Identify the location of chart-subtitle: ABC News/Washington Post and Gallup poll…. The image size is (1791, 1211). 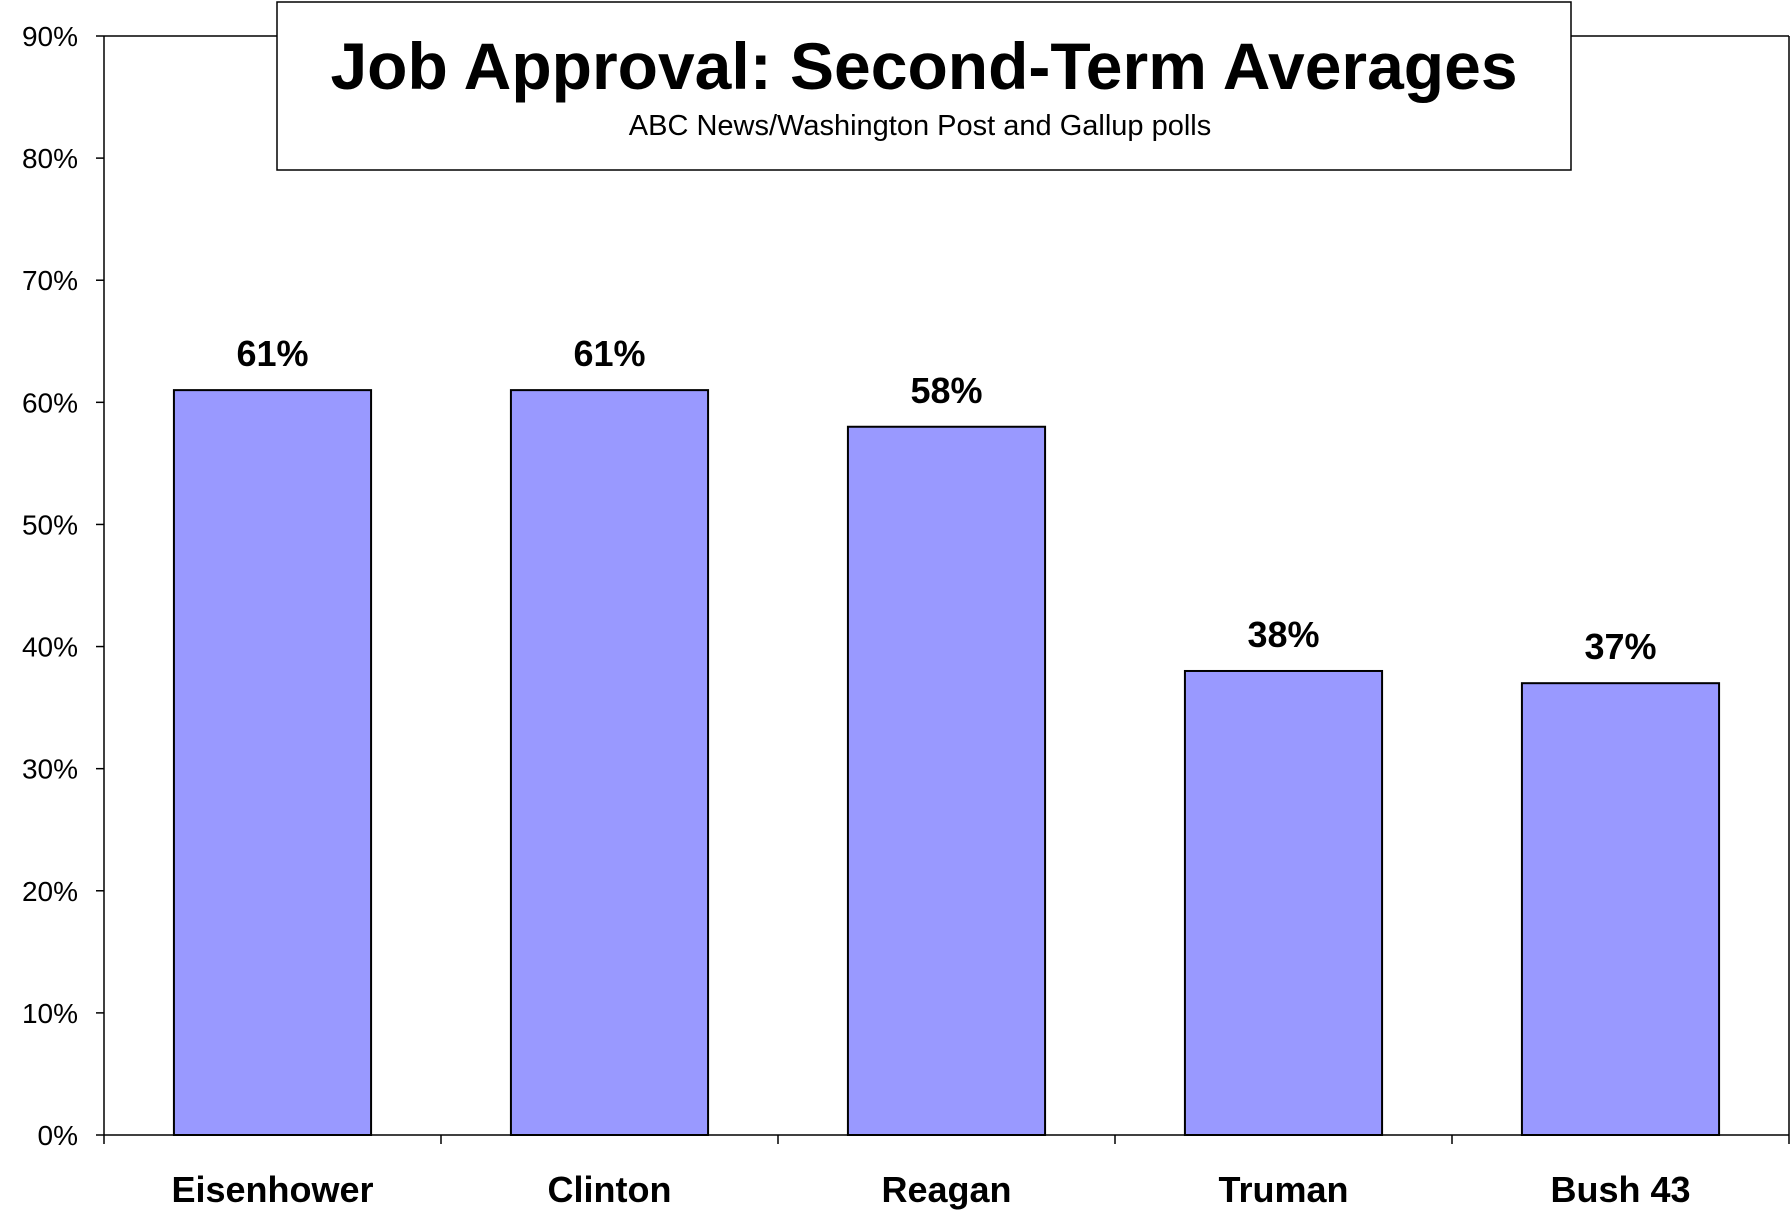
(920, 126).